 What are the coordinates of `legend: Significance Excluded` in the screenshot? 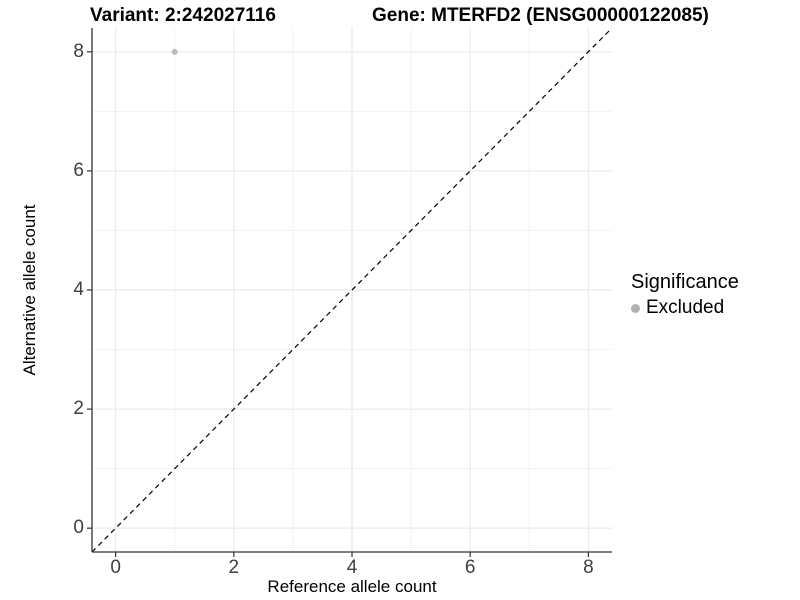 It's located at (685, 295).